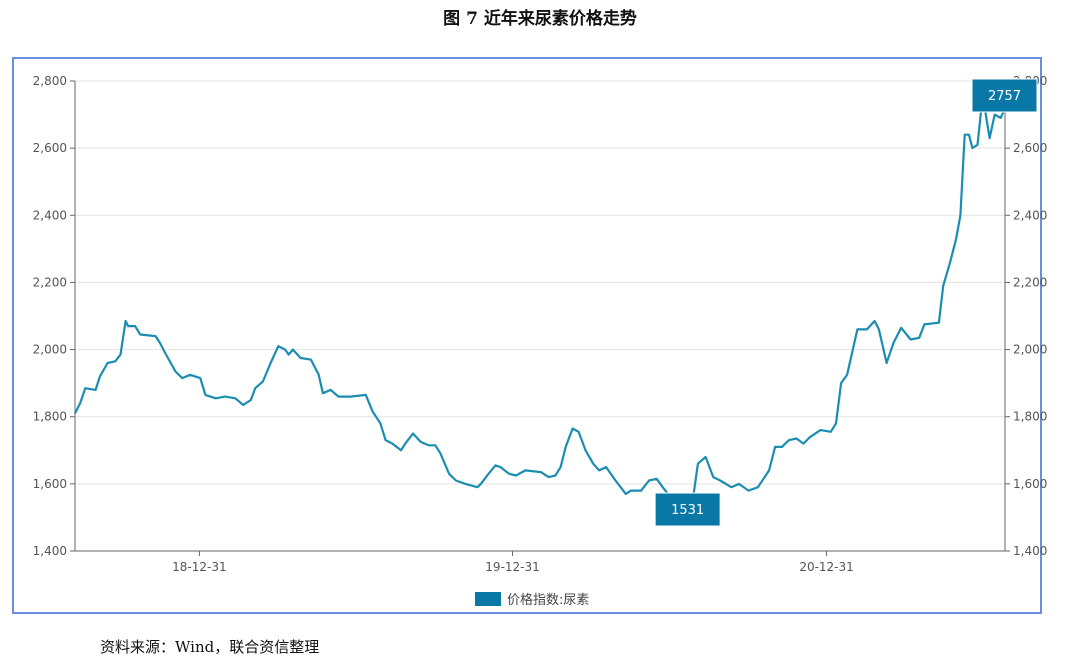 Image resolution: width=1080 pixels, height=661 pixels. I want to click on y-tick-label-right: 1,800, so click(1030, 417).